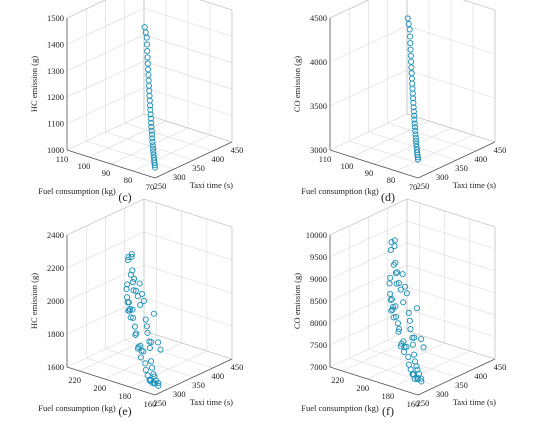 The image size is (550, 426). I want to click on z-tick-label: 2400, so click(55, 235).